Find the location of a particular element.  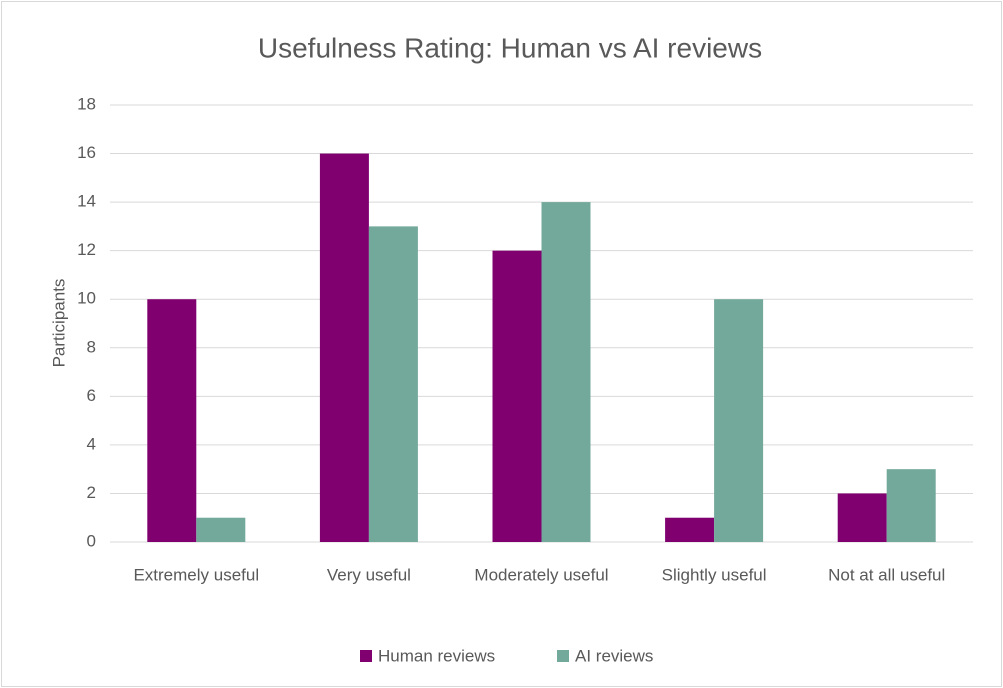

y-tick-label: 16 is located at coordinates (86, 152).